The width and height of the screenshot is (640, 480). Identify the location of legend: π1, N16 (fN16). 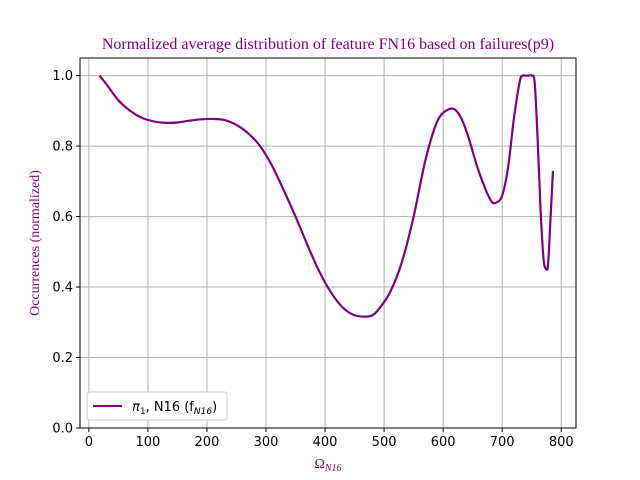
(157, 406).